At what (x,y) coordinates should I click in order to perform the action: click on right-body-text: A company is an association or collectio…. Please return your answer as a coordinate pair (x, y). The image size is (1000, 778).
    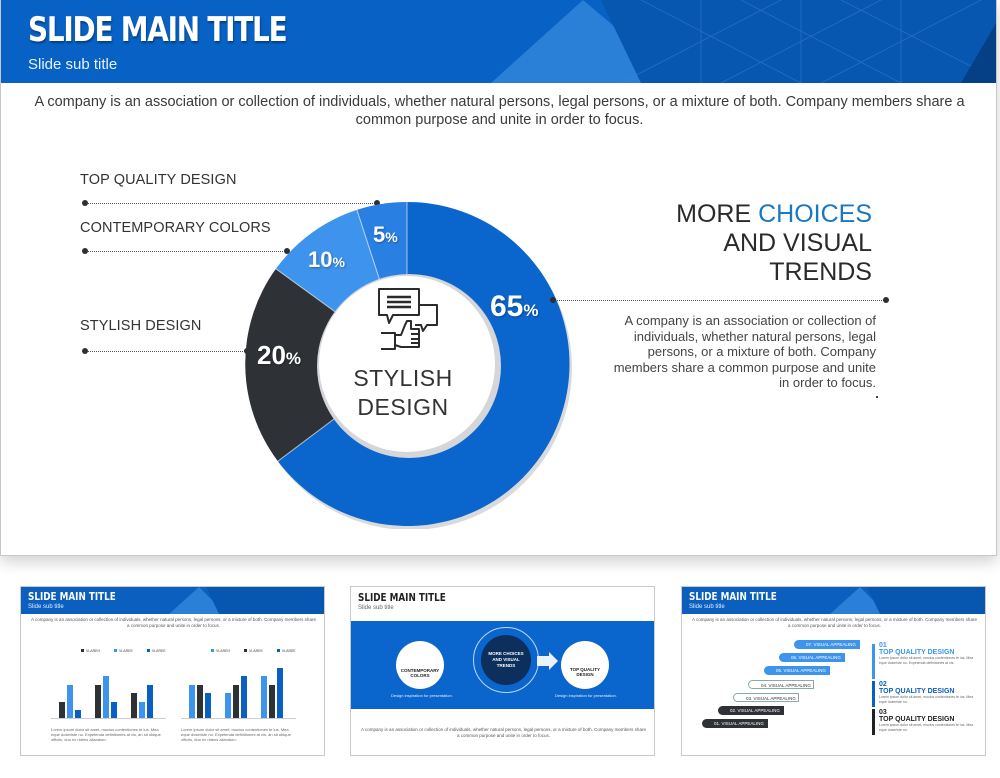
    Looking at the image, I should click on (744, 351).